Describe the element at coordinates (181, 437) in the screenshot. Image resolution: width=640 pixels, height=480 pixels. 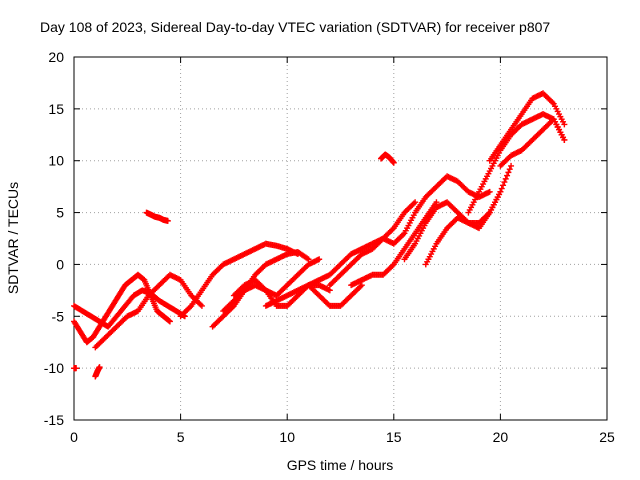
I see `x-tick-label: 5` at that location.